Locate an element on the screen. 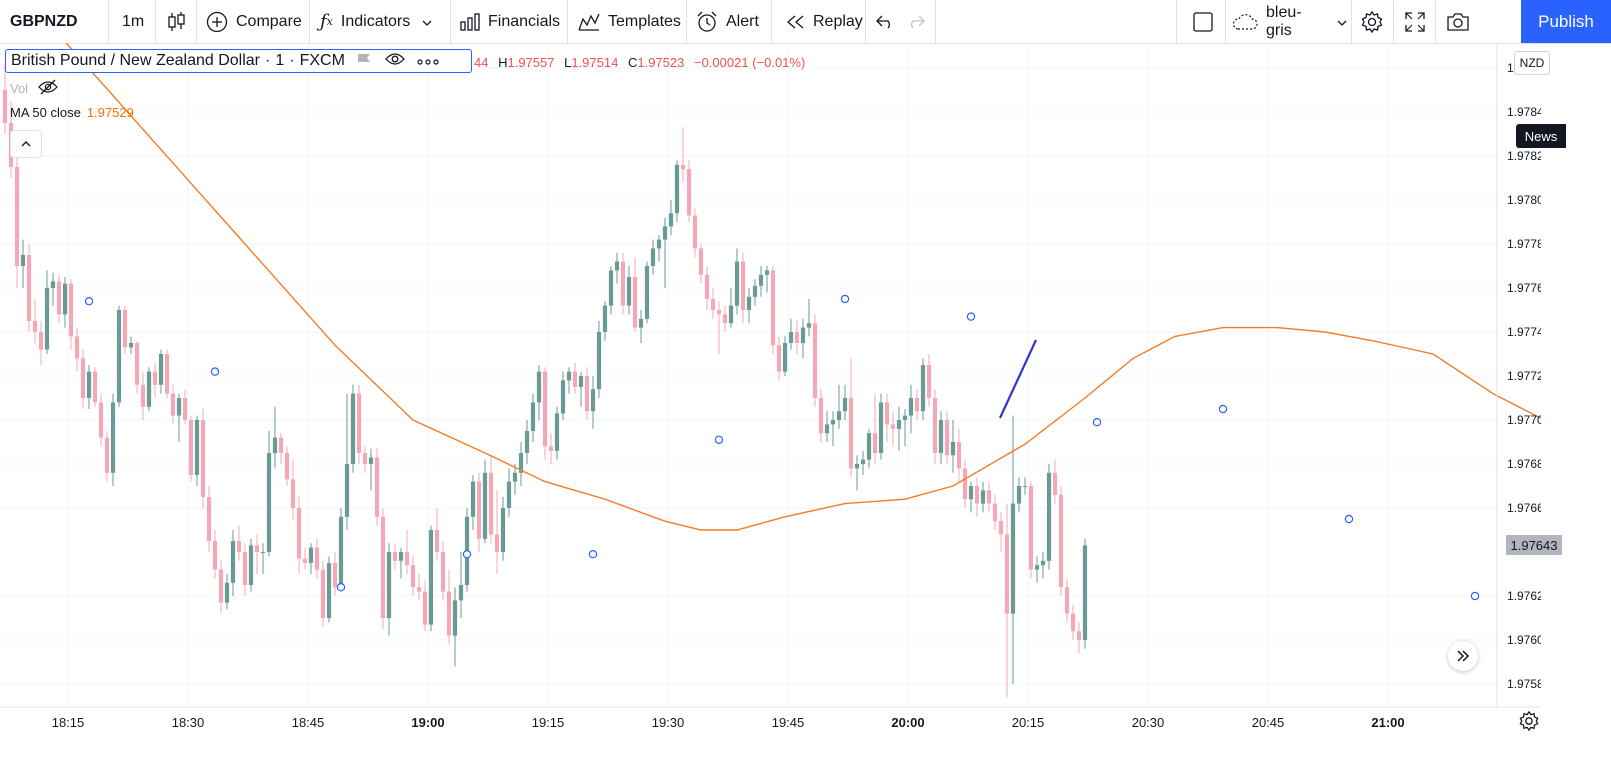 This screenshot has height=760, width=1611. price-tick-label: 1.97680 is located at coordinates (1524, 464).